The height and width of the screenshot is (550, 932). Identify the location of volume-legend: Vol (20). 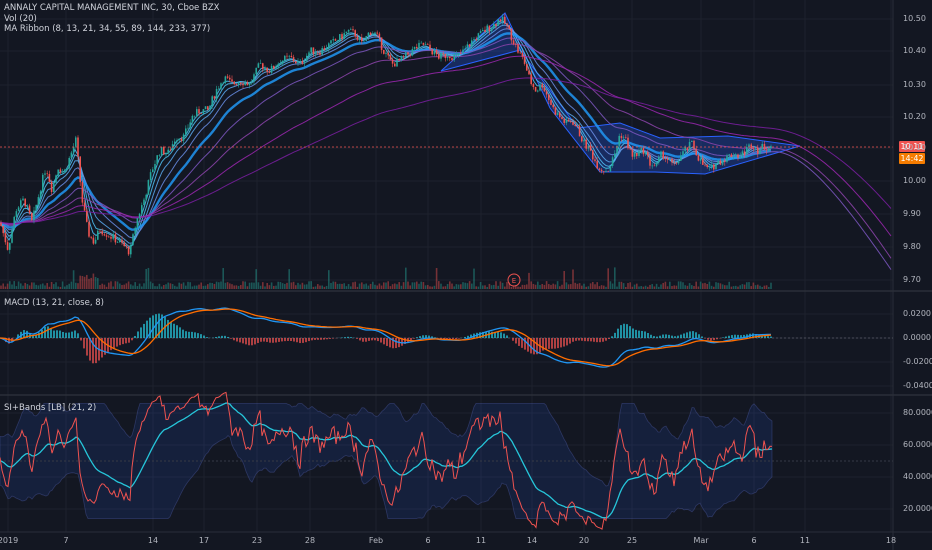
(20, 18).